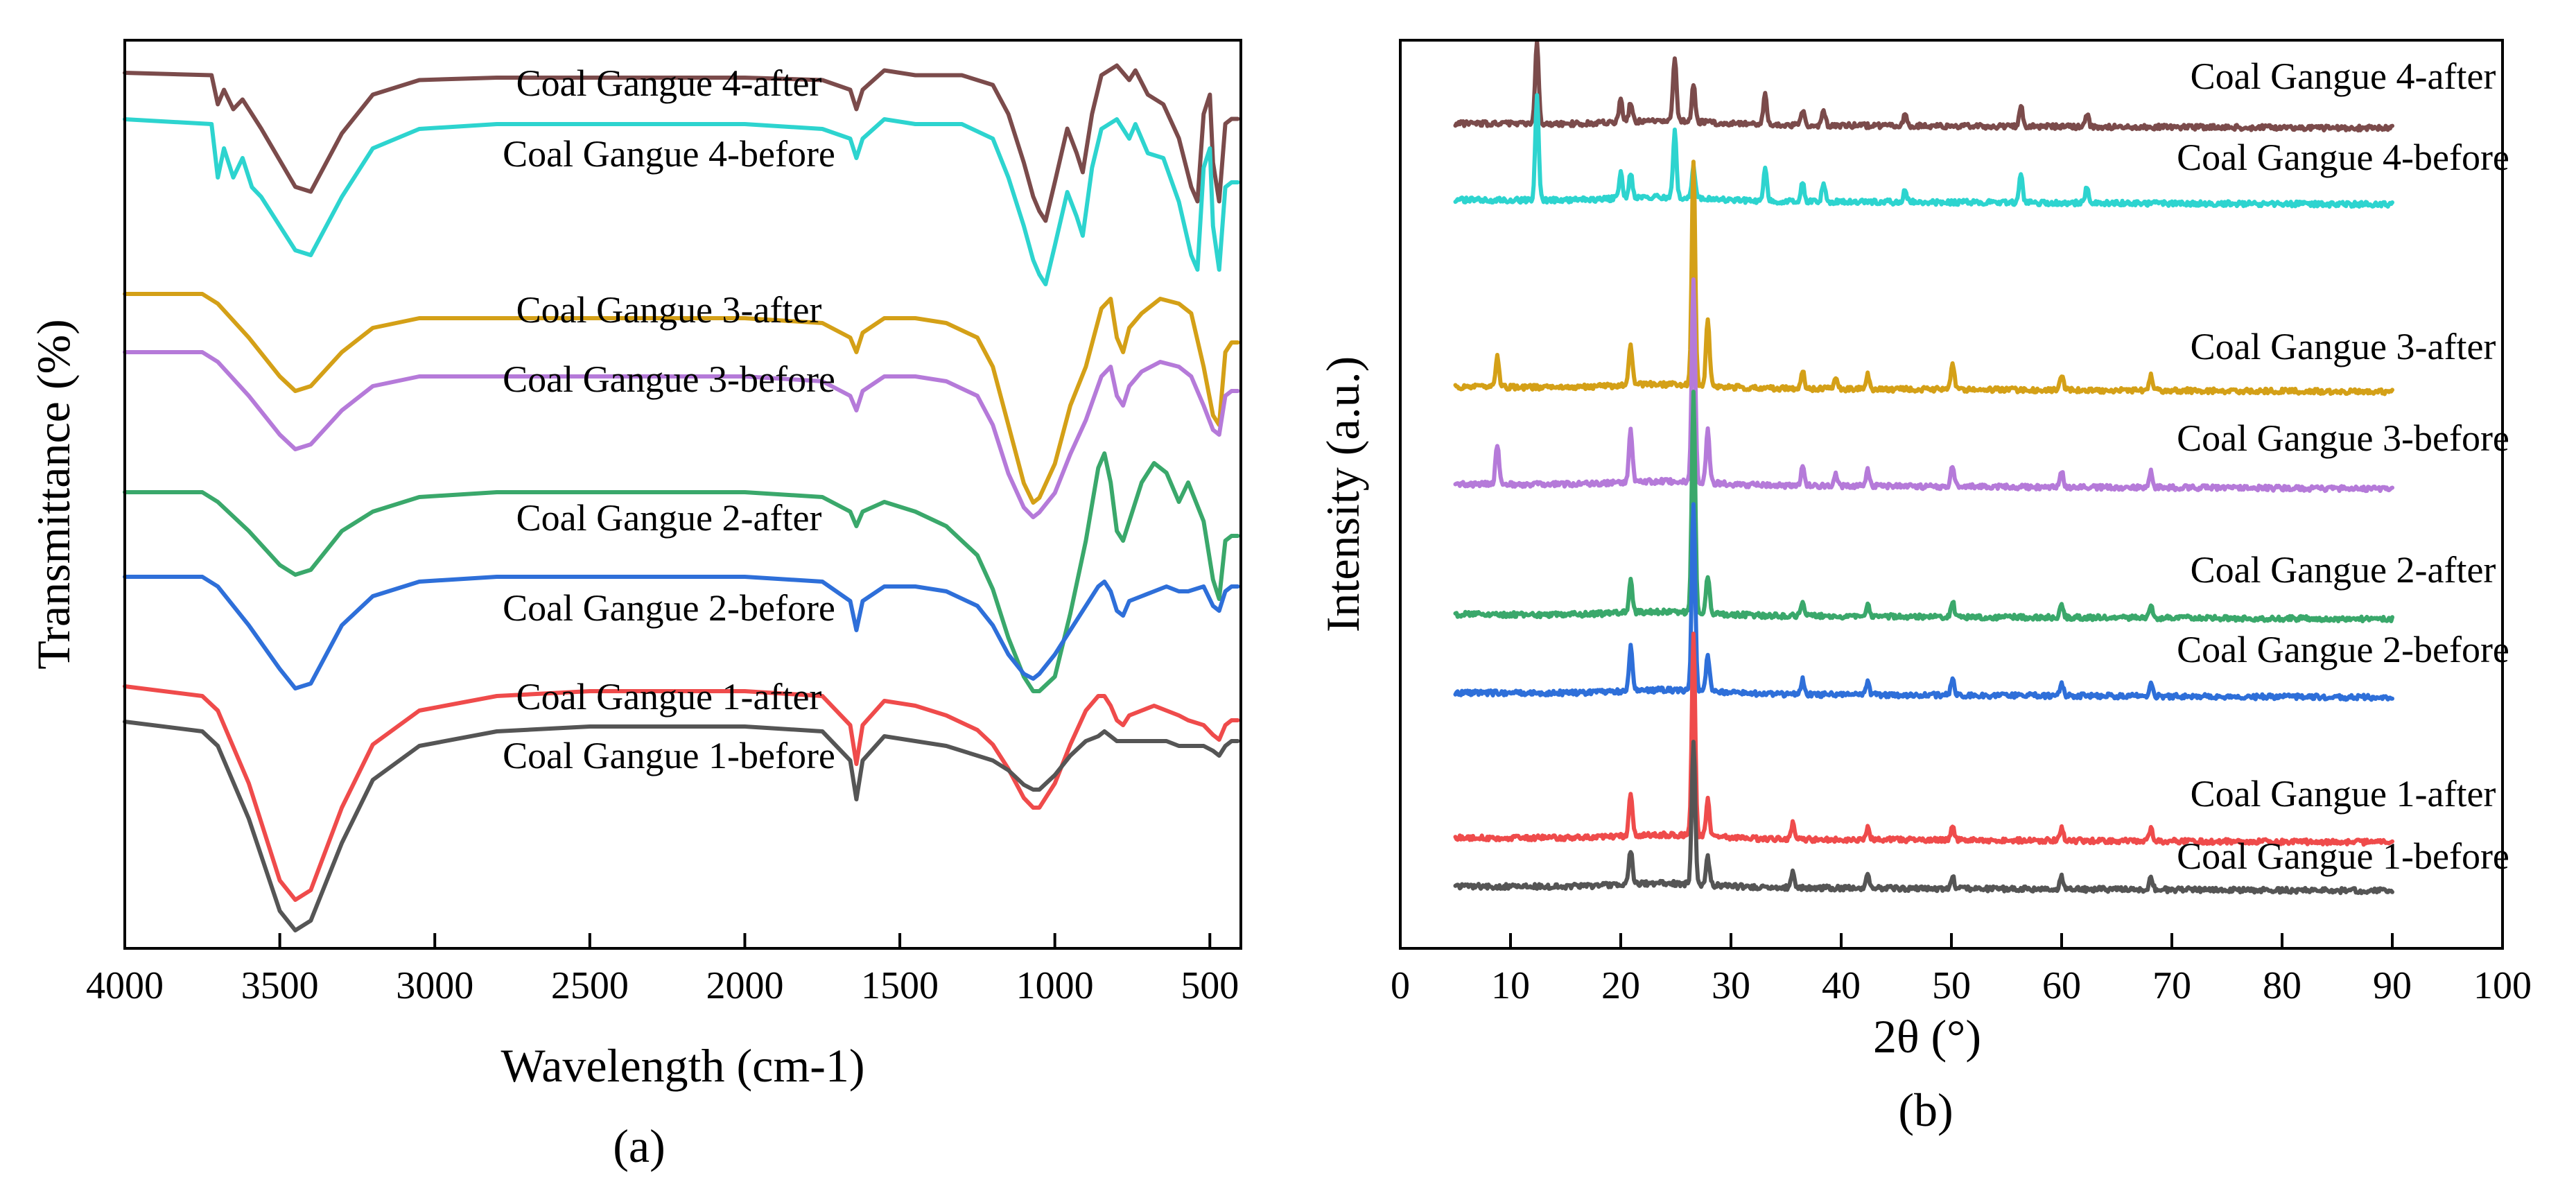 The width and height of the screenshot is (2576, 1191). I want to click on xrd-series-coal-gangue-4-before, so click(1923, 151).